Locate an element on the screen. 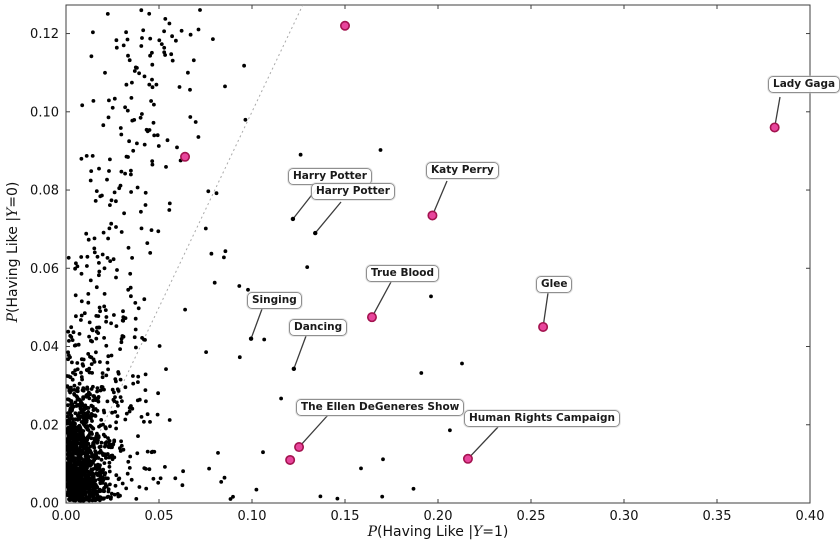  y-tick-label: 0.08 is located at coordinates (44, 191).